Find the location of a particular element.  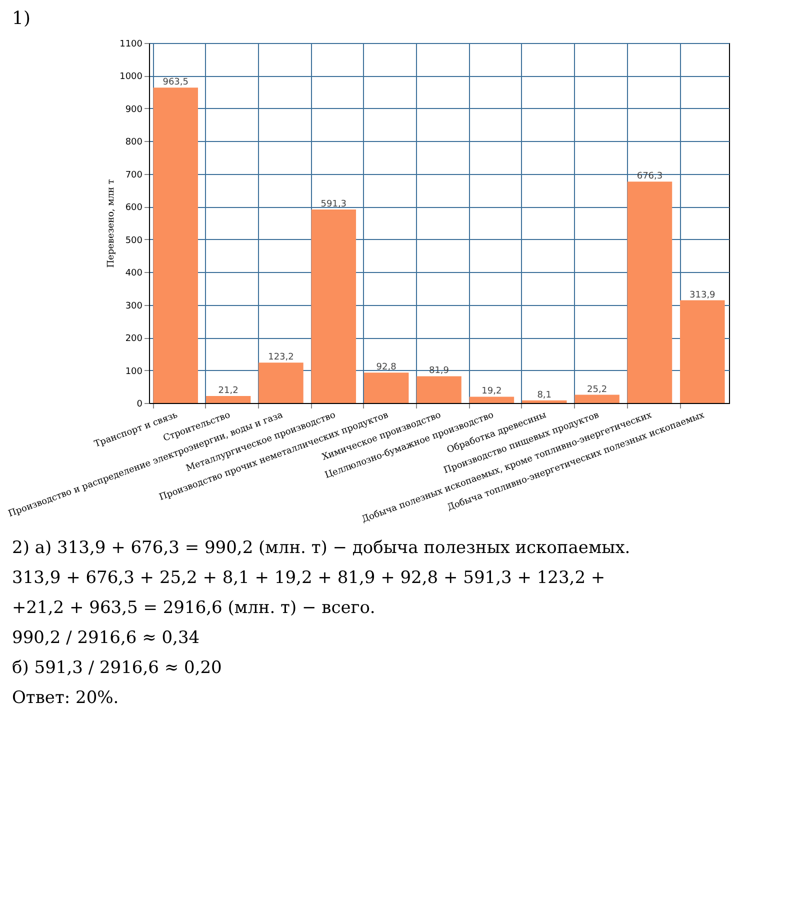

y-tick-label: 900 is located at coordinates (134, 109).